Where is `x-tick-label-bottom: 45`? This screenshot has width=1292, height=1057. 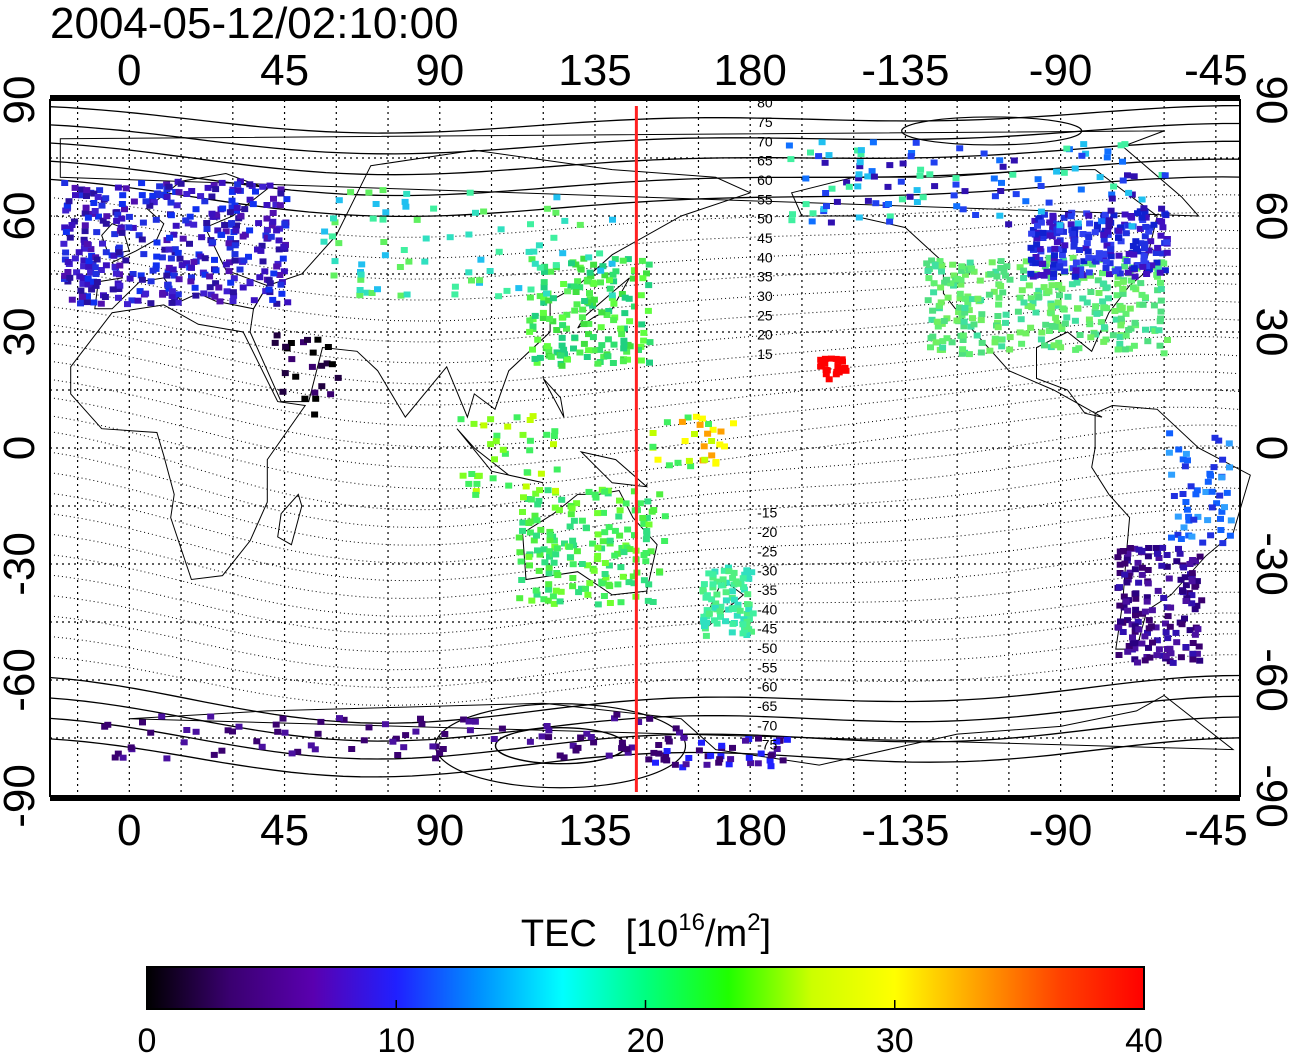
x-tick-label-bottom: 45 is located at coordinates (284, 830).